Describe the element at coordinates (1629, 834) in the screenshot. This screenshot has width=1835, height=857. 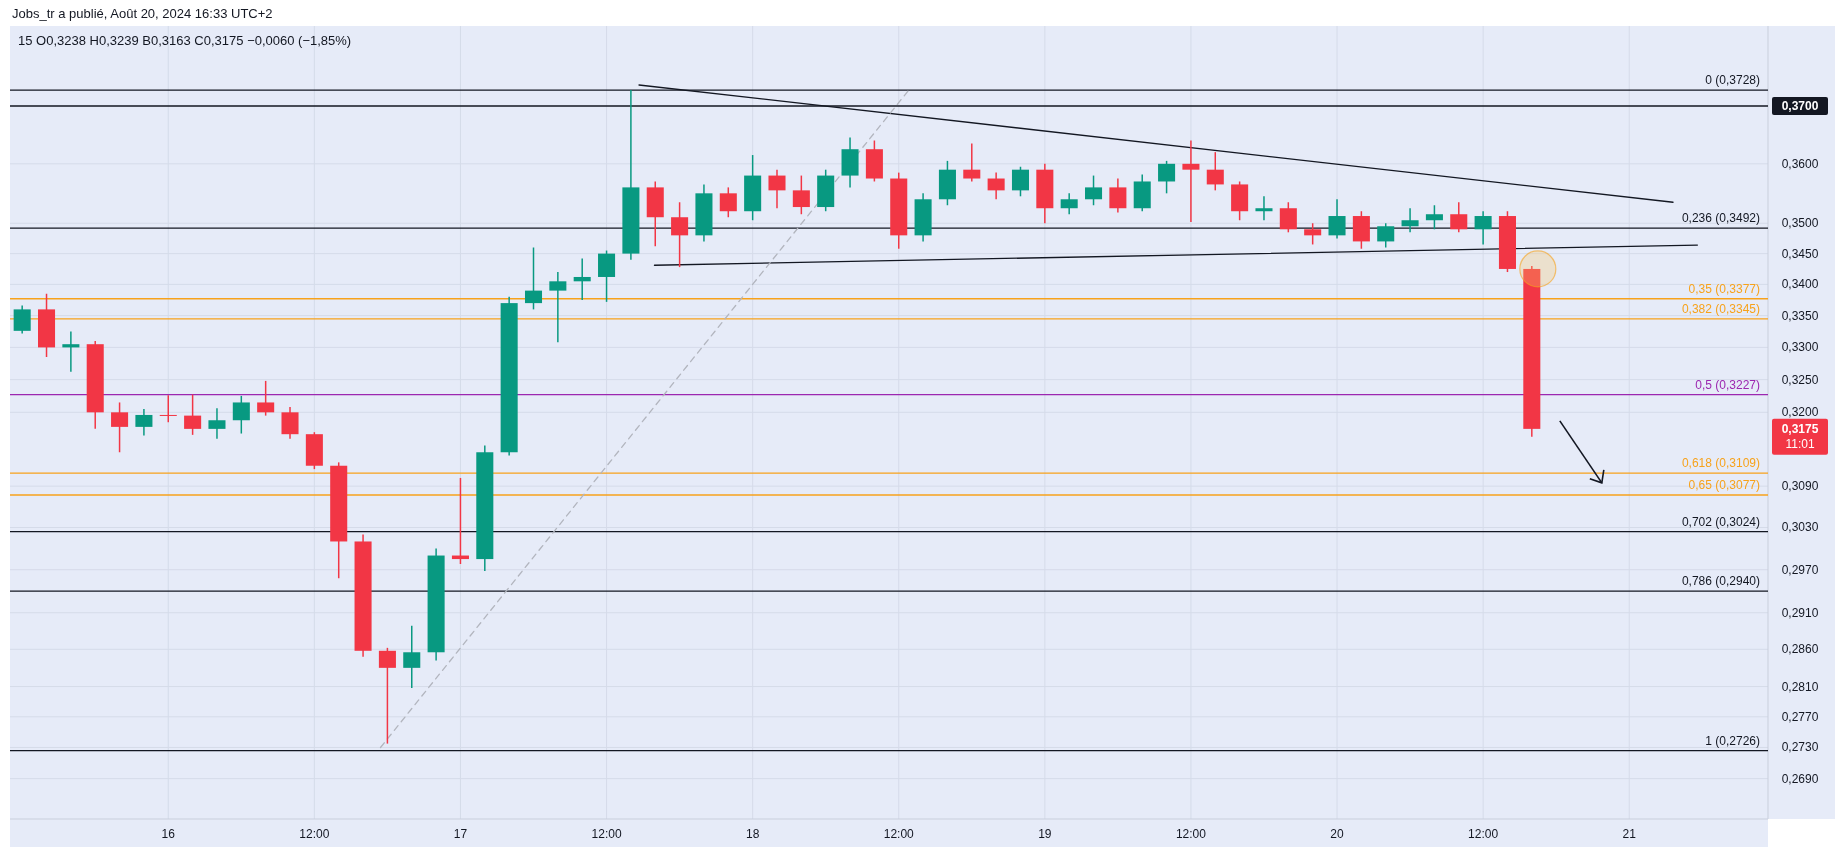
I see `x-tick-label: 21` at that location.